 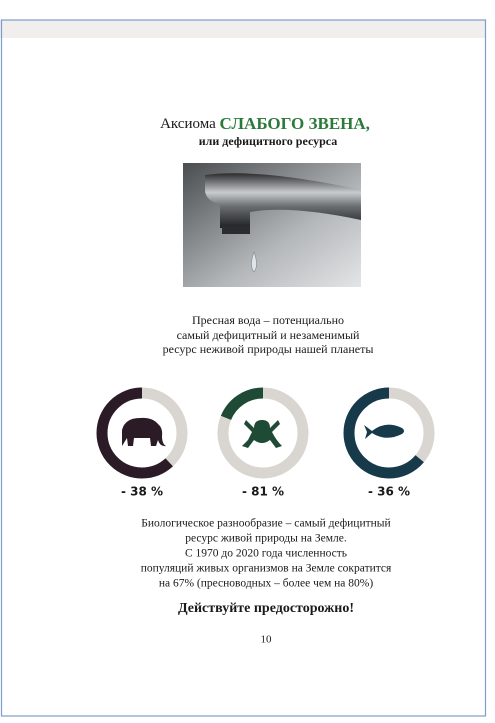 I want to click on intro-line: ресурс неживой природы нашей планеты, so click(x=268, y=349).